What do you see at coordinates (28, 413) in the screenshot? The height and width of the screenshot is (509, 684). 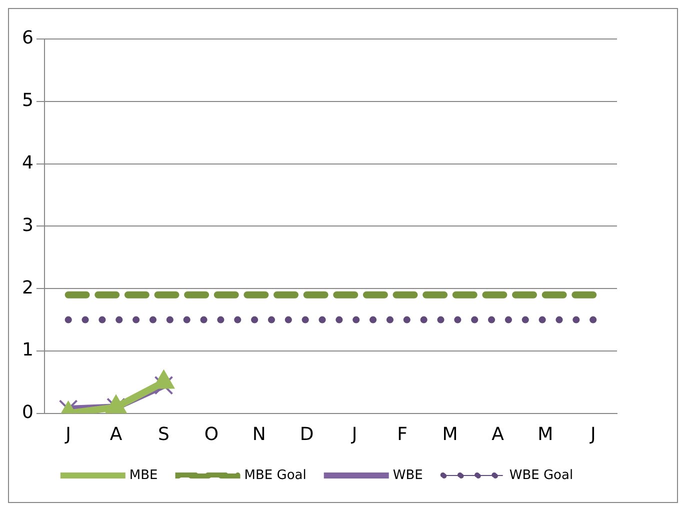 I see `y-tick-label: 0` at bounding box center [28, 413].